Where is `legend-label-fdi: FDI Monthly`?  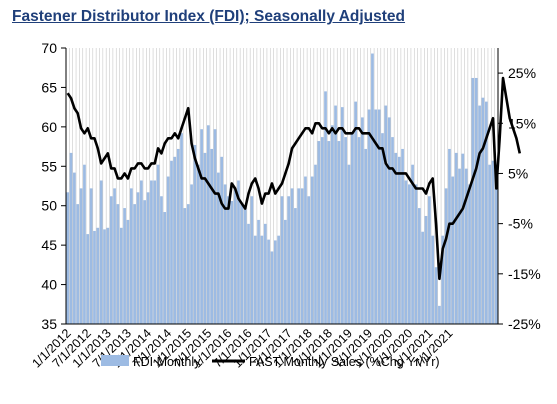
legend-label-fdi: FDI Monthly is located at coordinates (167, 362).